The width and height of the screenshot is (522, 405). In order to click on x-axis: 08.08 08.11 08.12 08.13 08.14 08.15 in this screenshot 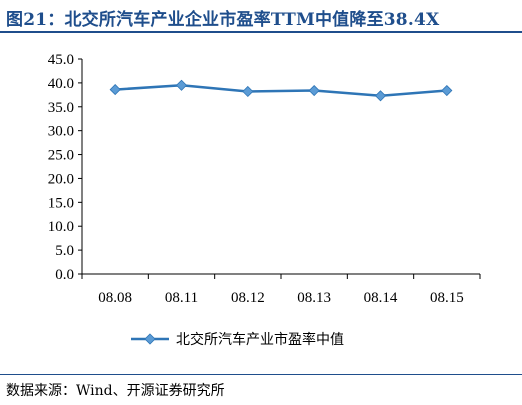, I will do `click(281, 289)`.